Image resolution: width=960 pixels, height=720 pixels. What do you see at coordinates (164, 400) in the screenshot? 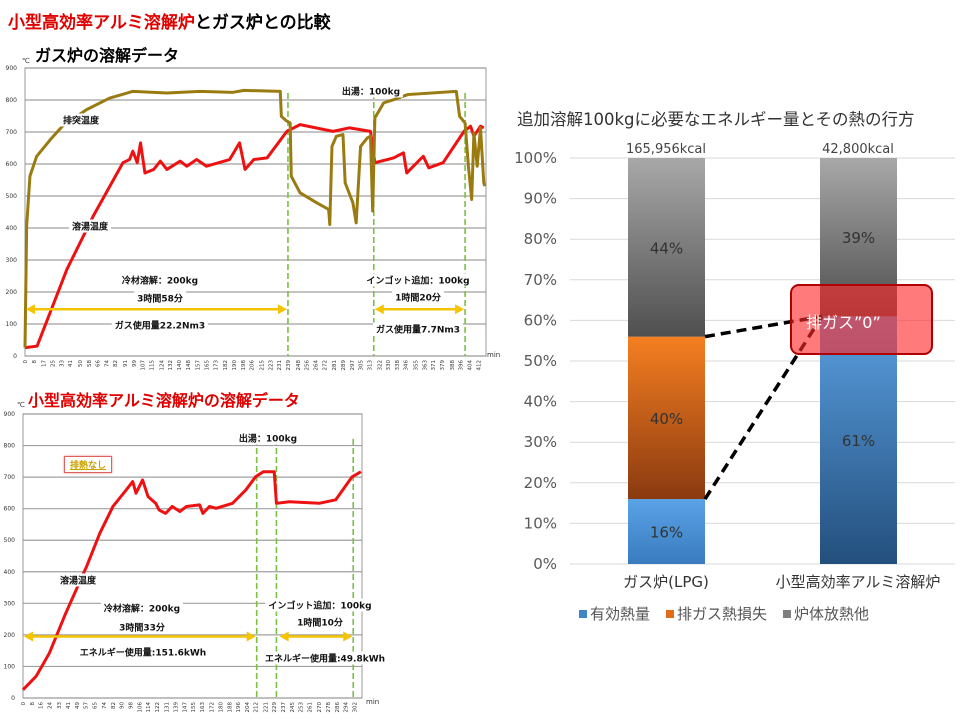
I see `small-section-title: 小型高効率アルミ溶解炉の溶解データ` at bounding box center [164, 400].